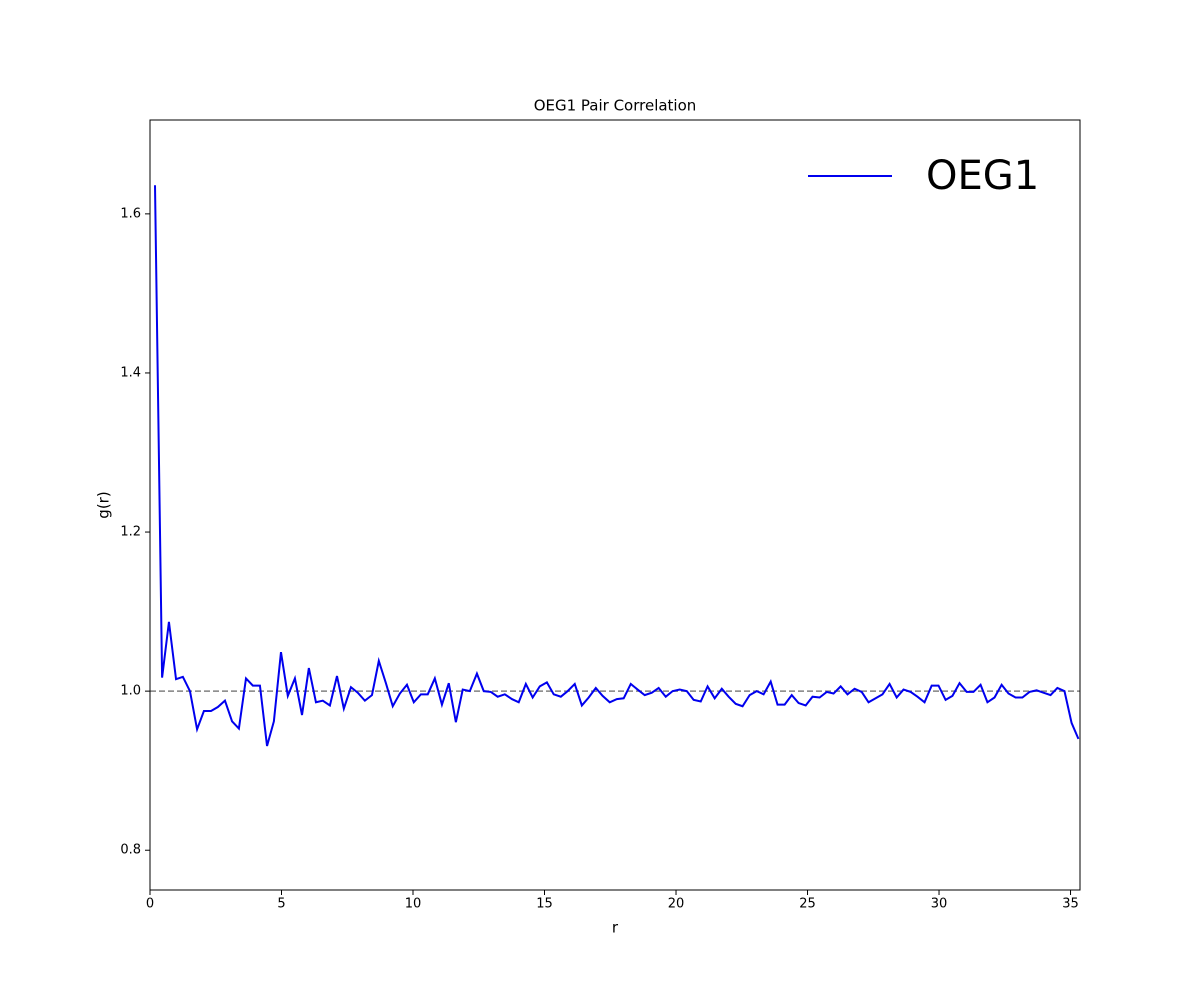  I want to click on x-tick-label: 35, so click(1070, 904).